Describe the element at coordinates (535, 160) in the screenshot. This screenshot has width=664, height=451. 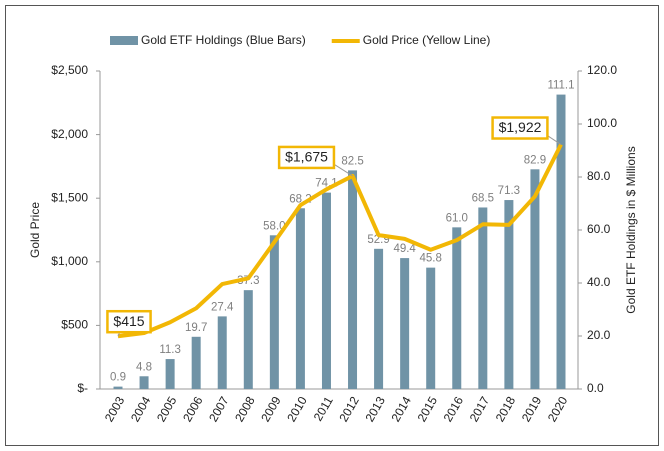
I see `value-label: 82.9` at that location.